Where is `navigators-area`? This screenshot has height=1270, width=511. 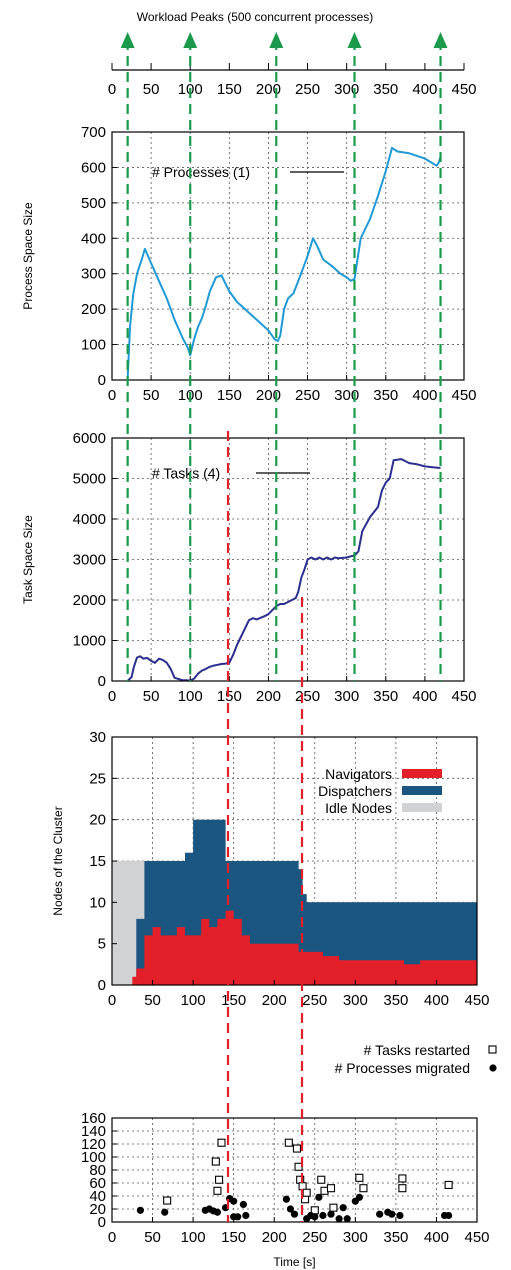 navigators-area is located at coordinates (294, 947).